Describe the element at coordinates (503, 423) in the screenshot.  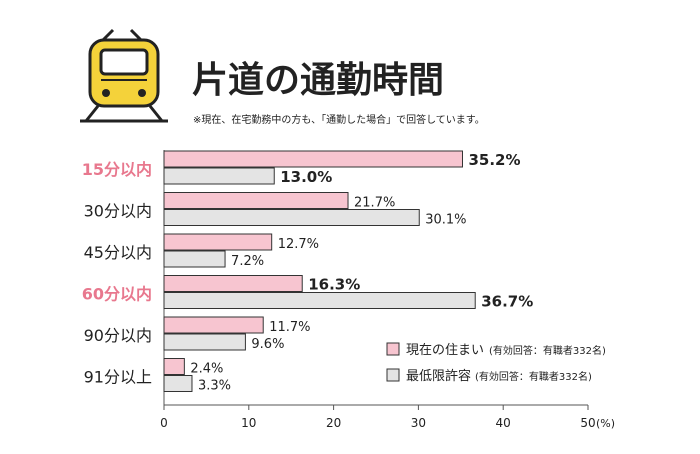
I see `x-tick-label: 40` at that location.